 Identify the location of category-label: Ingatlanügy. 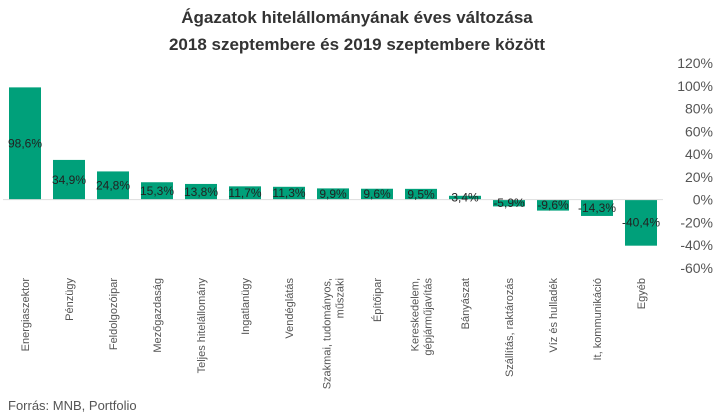
(246, 306).